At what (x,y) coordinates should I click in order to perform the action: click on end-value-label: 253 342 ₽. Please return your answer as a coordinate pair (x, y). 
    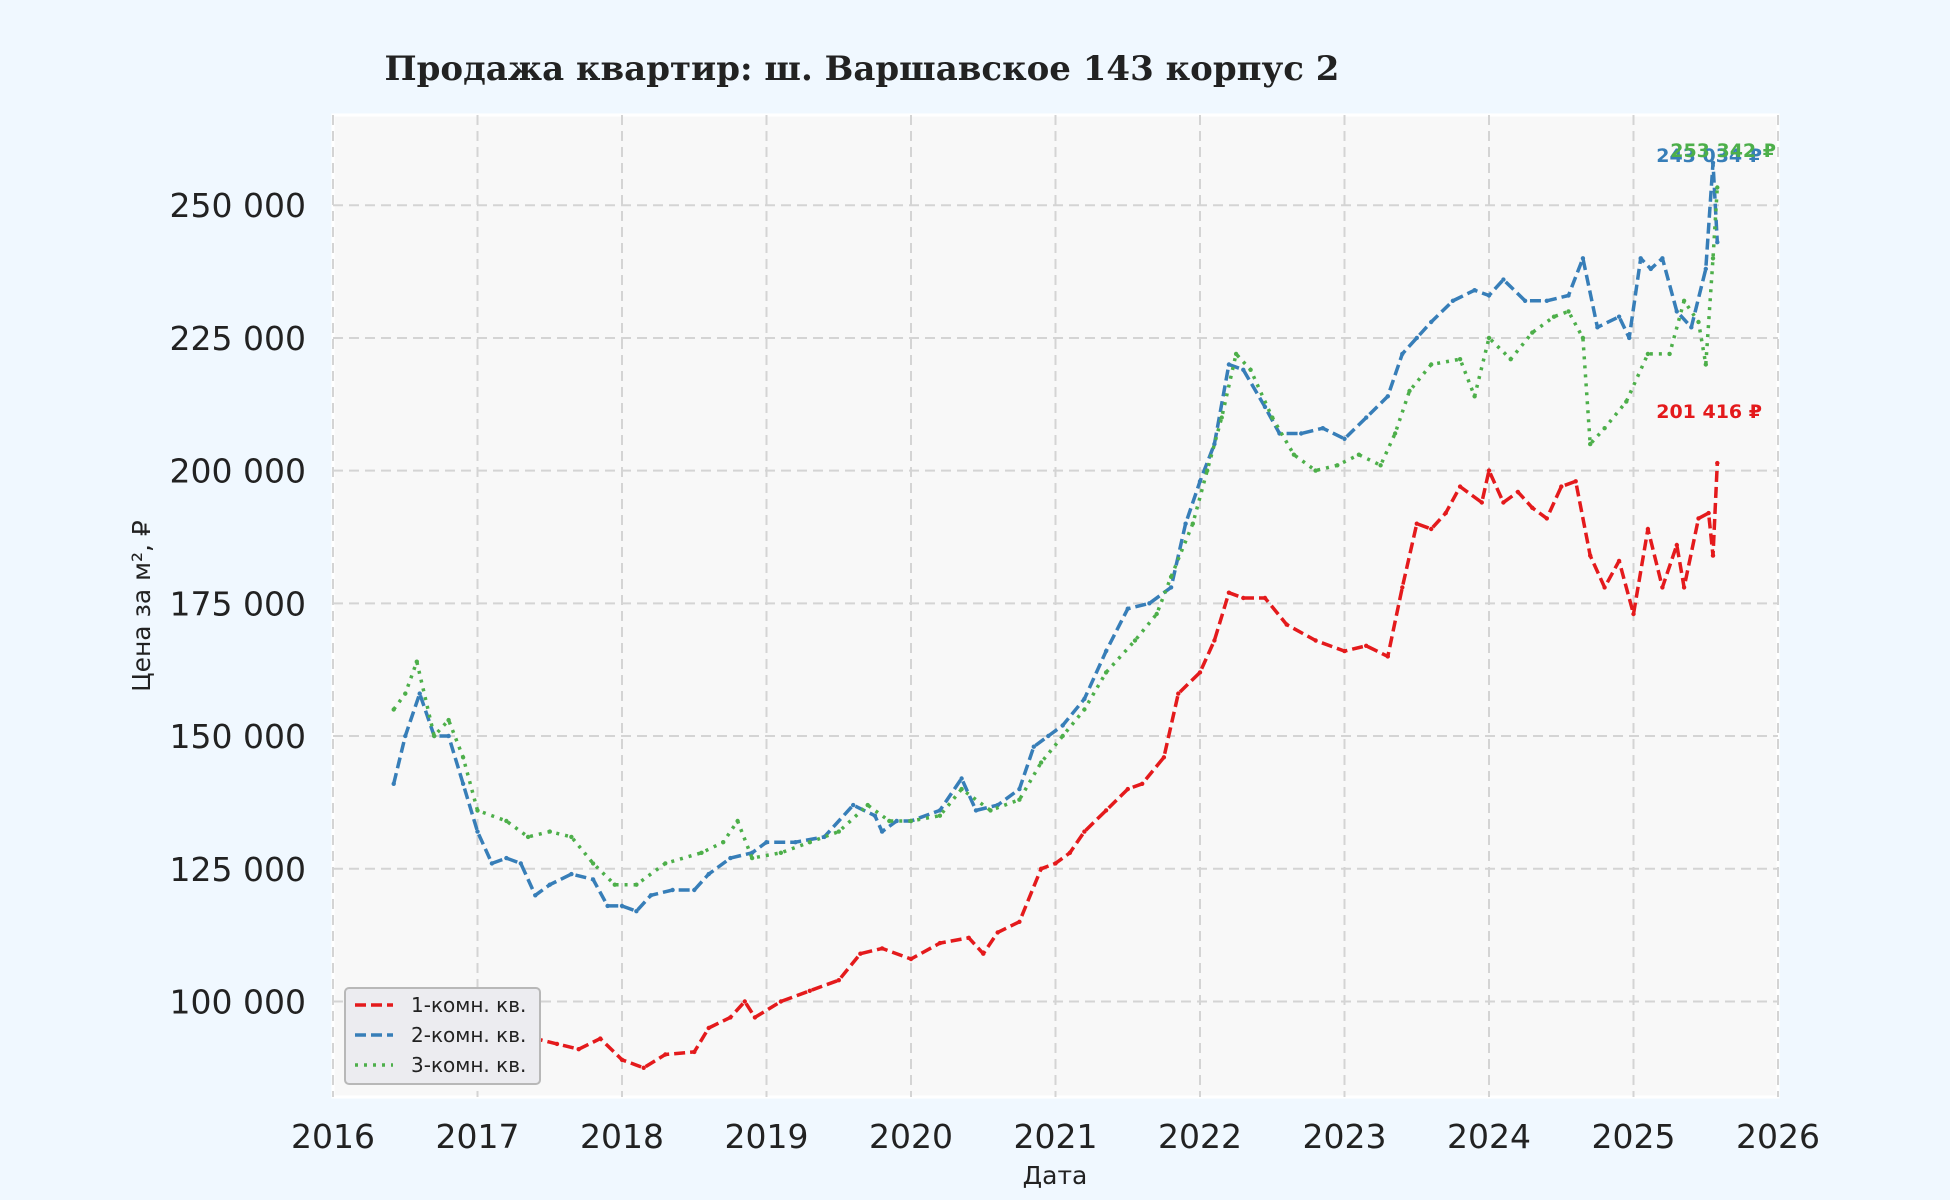
    Looking at the image, I should click on (1723, 151).